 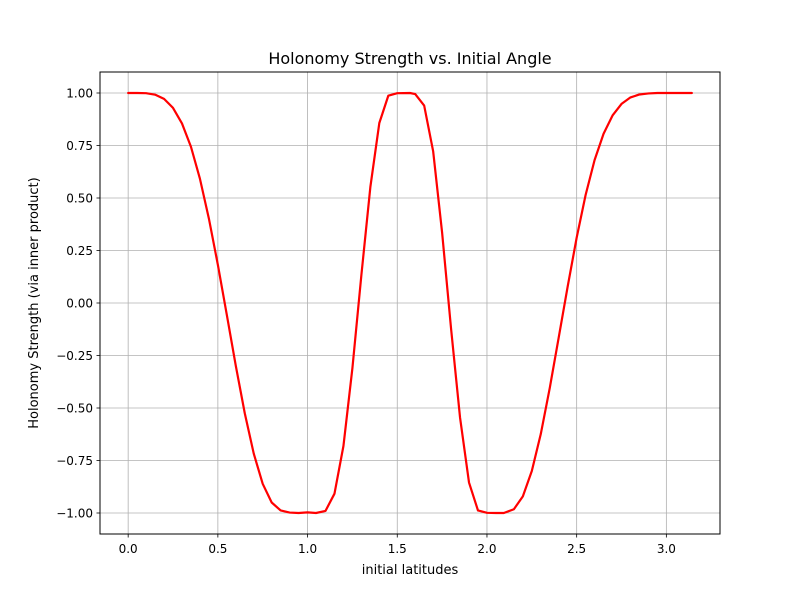 I want to click on y-tick-label: 0.00, so click(x=79, y=303).